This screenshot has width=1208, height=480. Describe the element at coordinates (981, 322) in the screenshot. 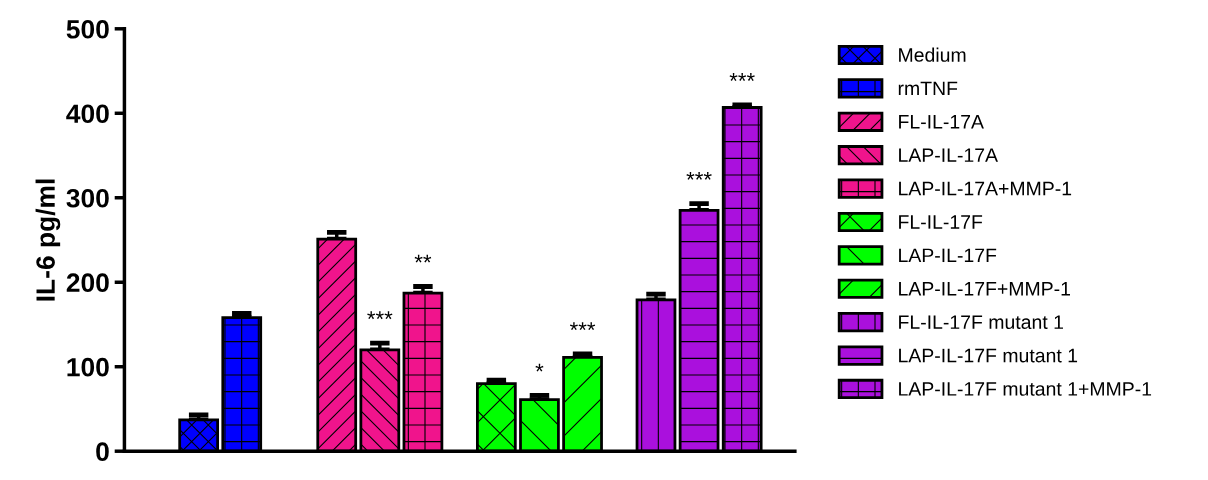

I see `legend-label: FL-IL-17F mutant 1` at that location.